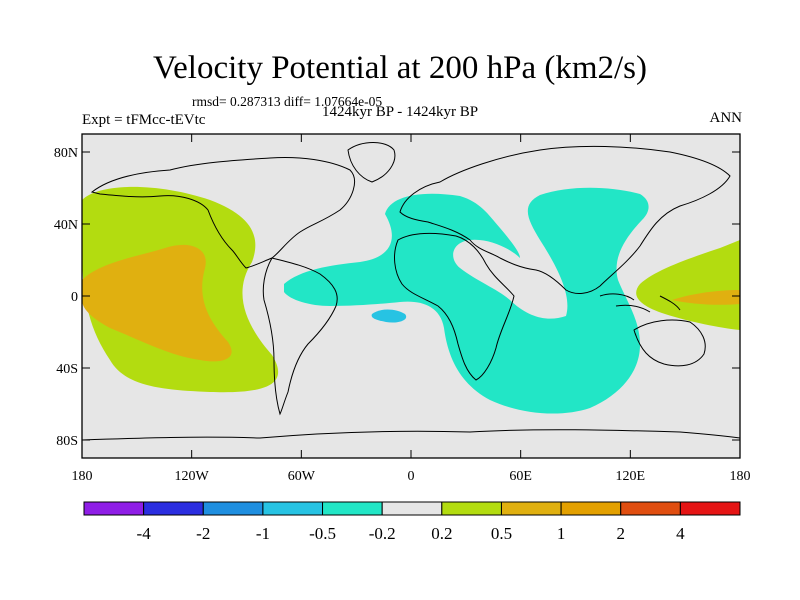  I want to click on lat-tick-label: 80S, so click(67, 441).